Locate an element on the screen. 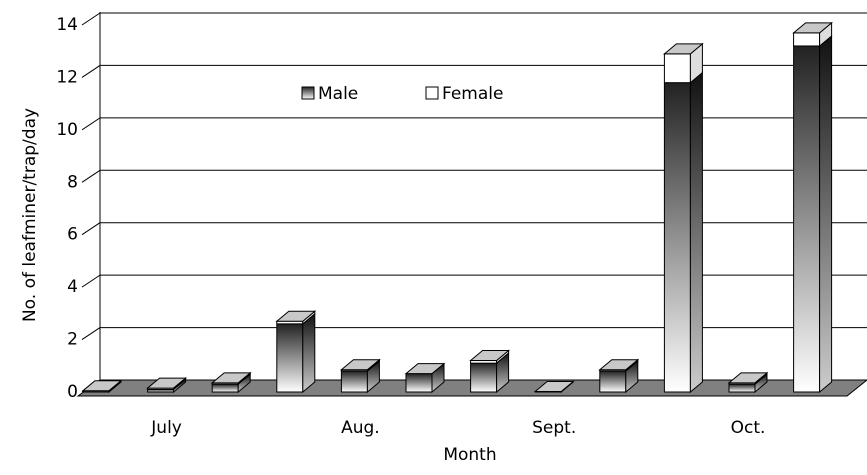 This screenshot has height=475, width=867. x-tick-label: Oct. is located at coordinates (748, 428).